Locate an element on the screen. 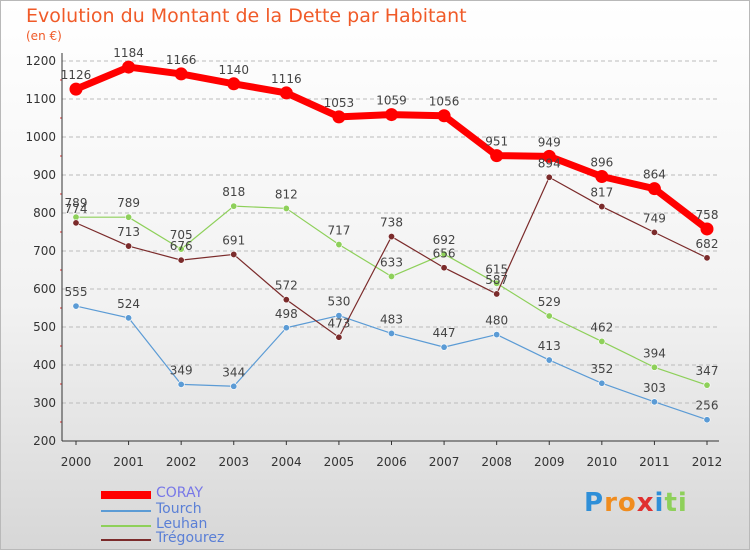  data-label-tregourez: 676 is located at coordinates (181, 246).